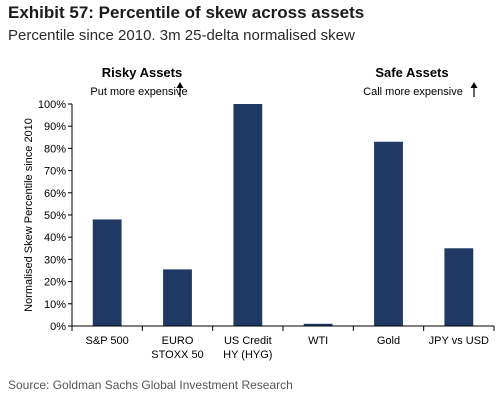 This screenshot has height=403, width=500. Describe the element at coordinates (413, 92) in the screenshot. I see `safe-assets-subtitle: Call more expensive` at that location.